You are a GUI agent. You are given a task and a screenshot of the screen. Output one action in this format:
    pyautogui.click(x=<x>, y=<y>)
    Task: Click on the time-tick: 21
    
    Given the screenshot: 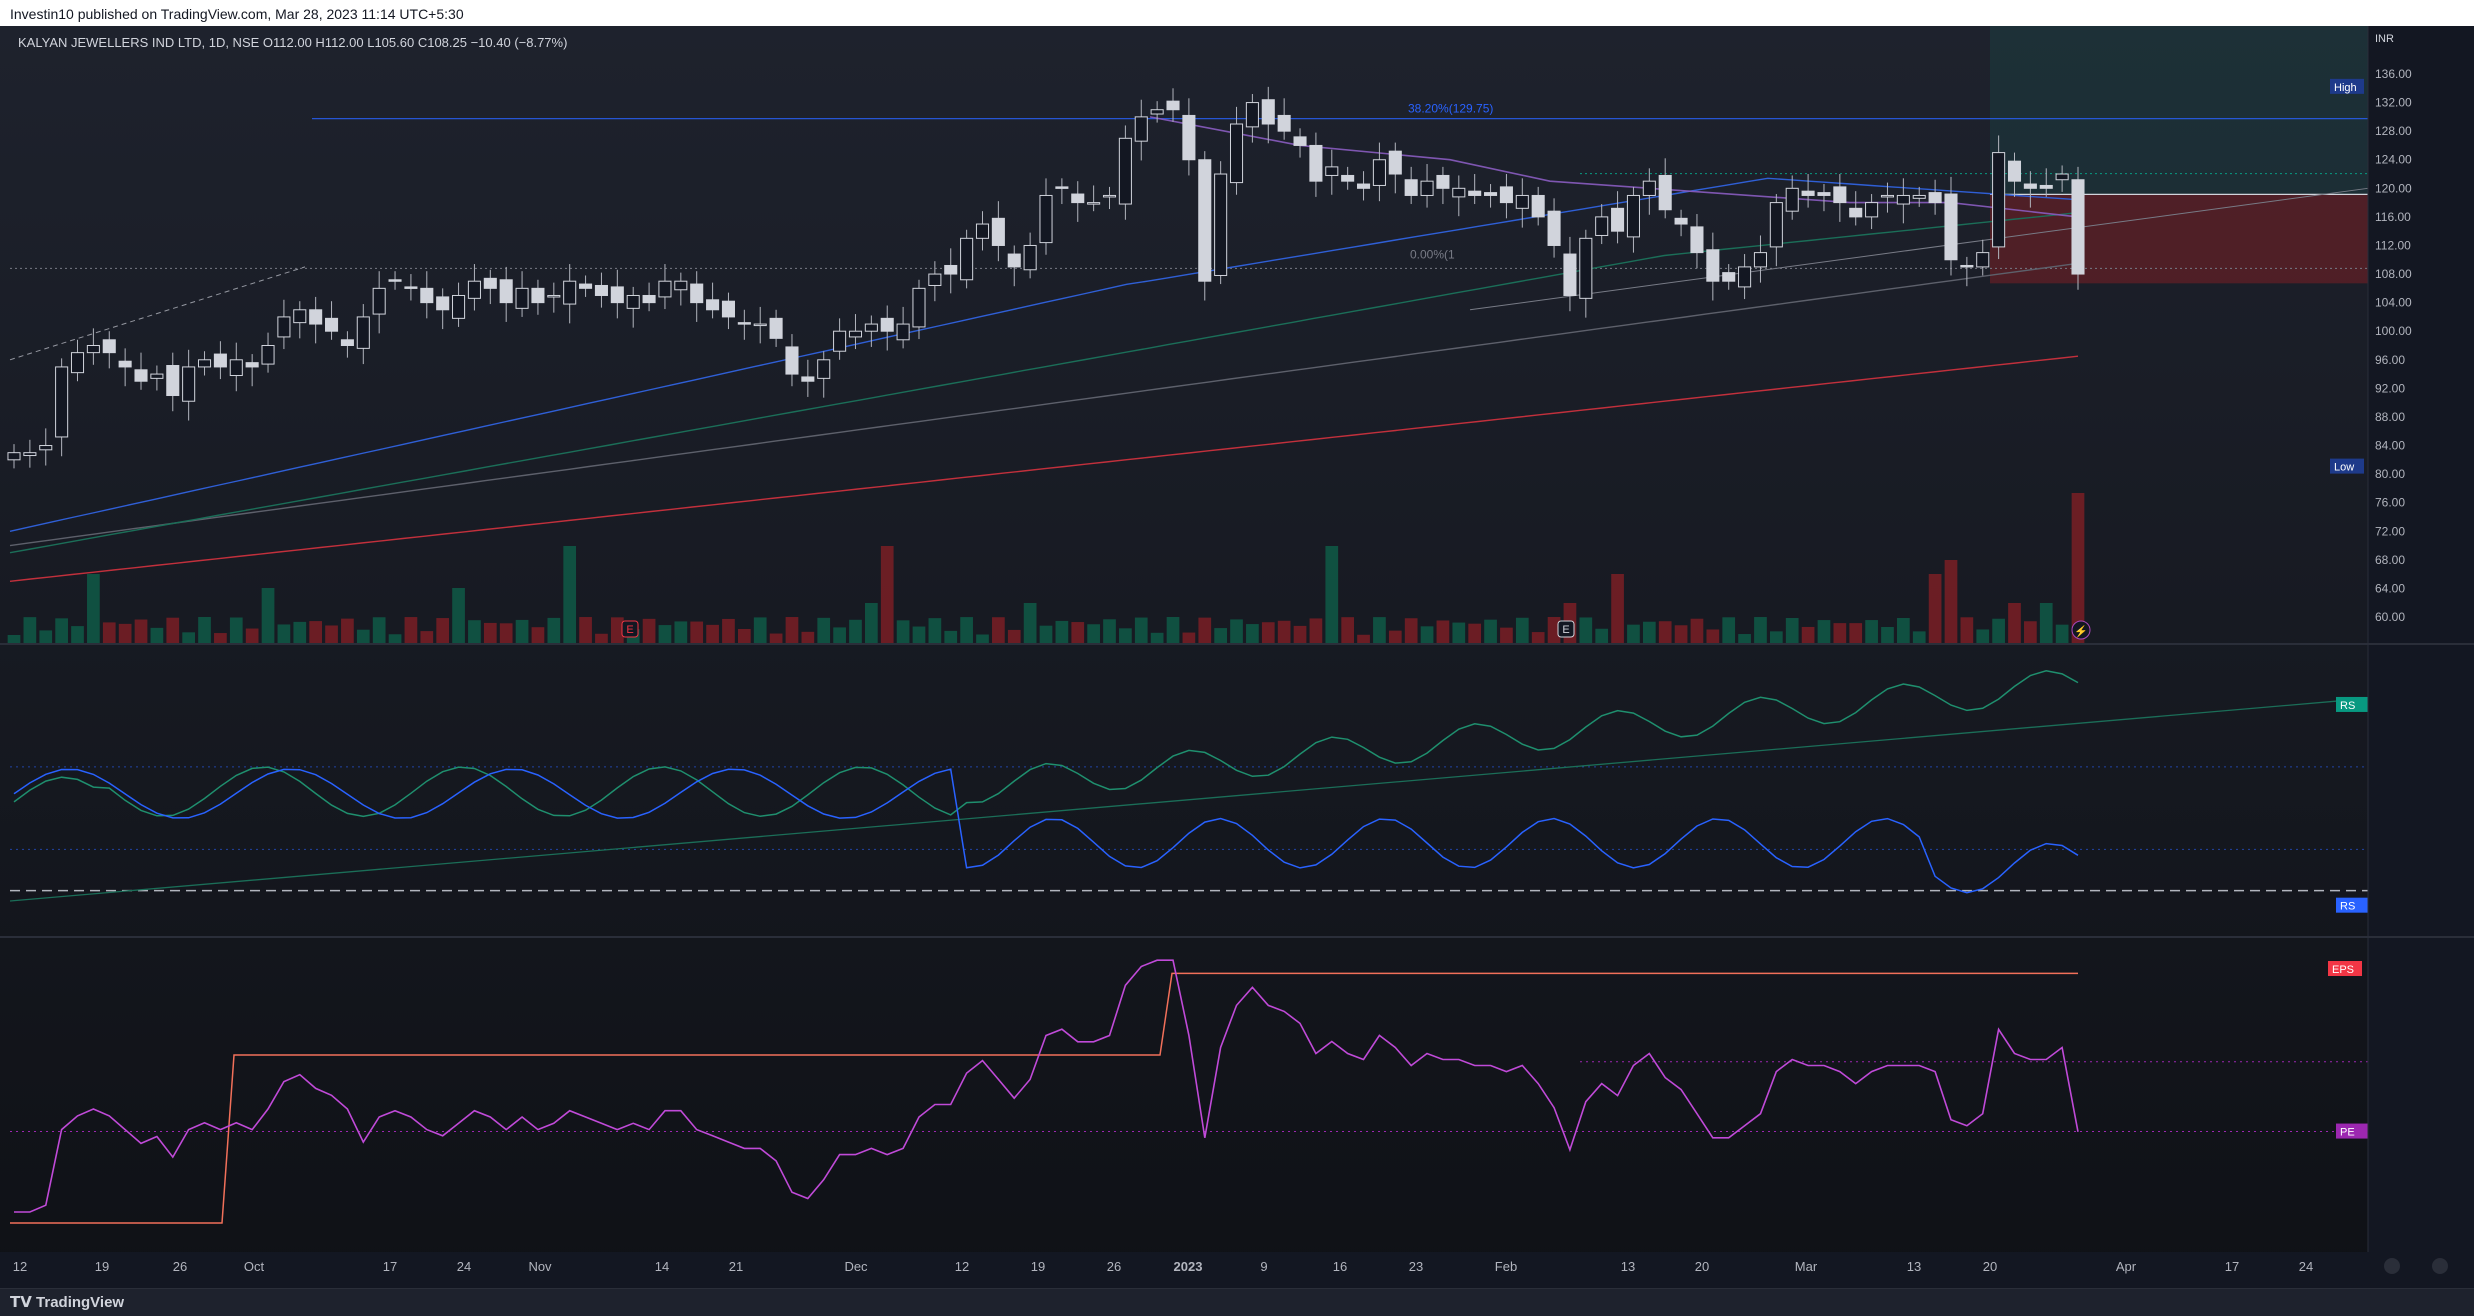 What is the action you would take?
    pyautogui.click(x=736, y=1266)
    